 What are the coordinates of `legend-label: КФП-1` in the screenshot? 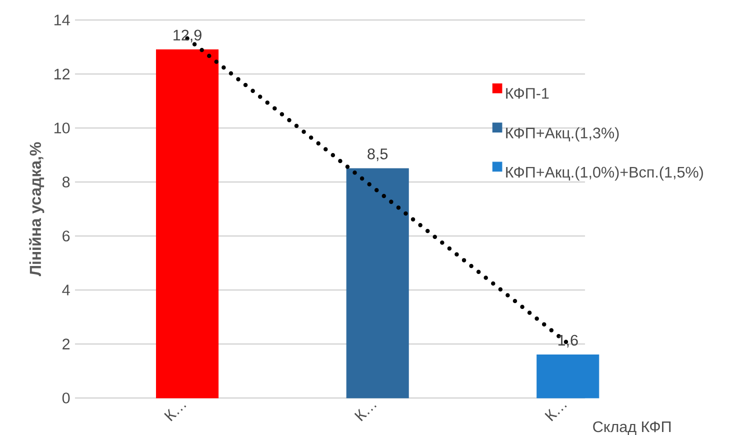 It's located at (527, 93).